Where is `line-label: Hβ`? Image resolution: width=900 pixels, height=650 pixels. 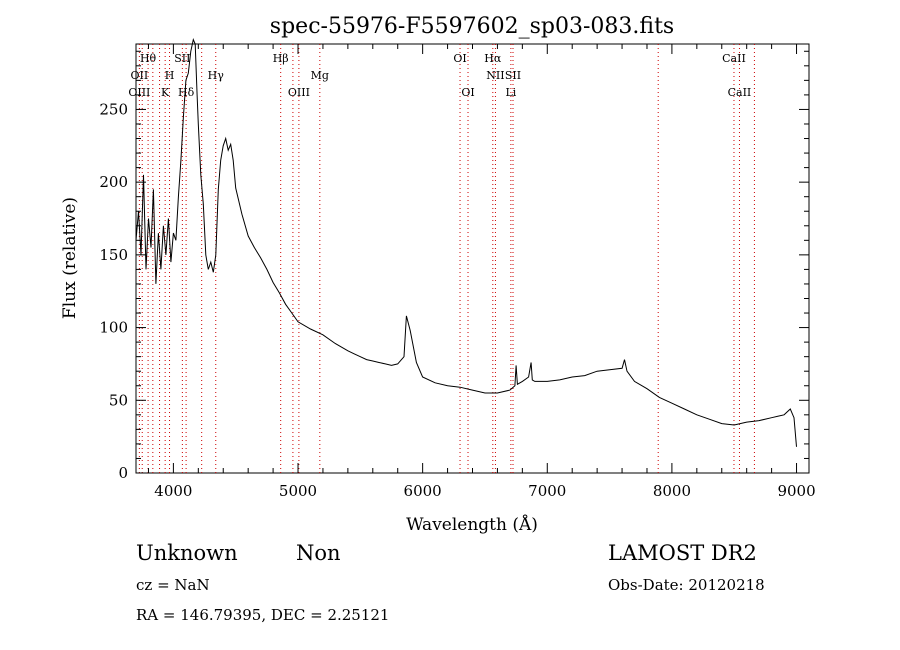 line-label: Hβ is located at coordinates (281, 58).